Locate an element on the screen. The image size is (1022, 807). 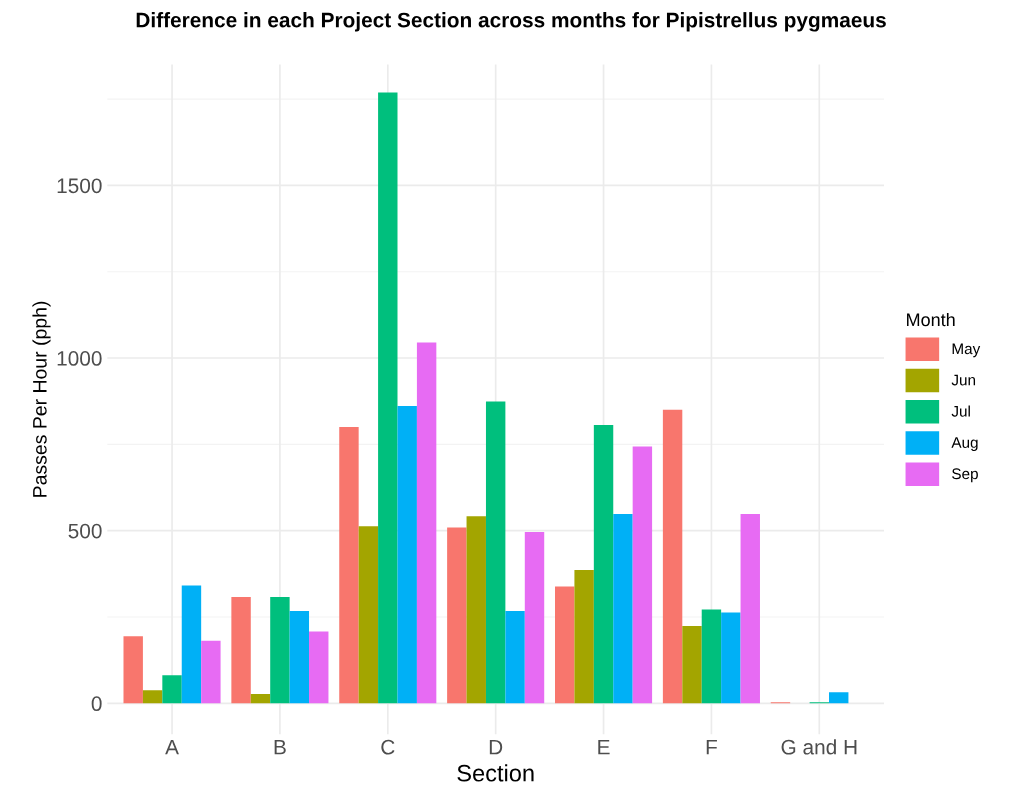
y-tick-label: 1000 is located at coordinates (79, 358).